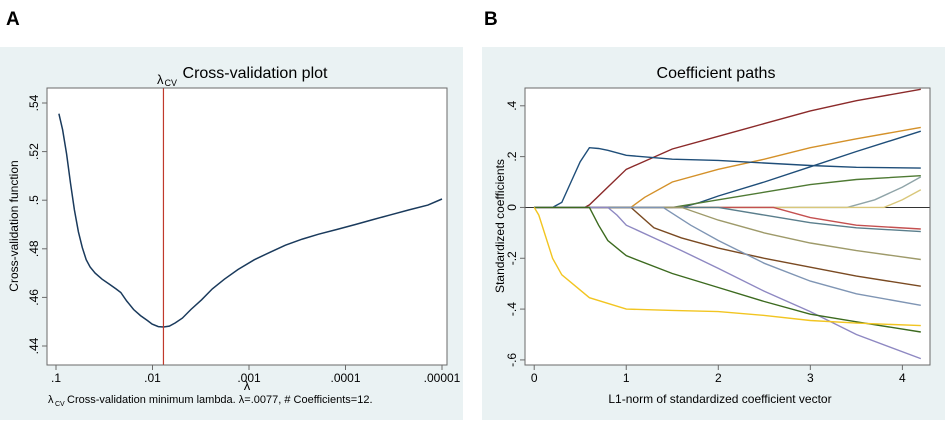  What do you see at coordinates (152, 378) in the screenshot?
I see `x-tick-label-a: .01` at bounding box center [152, 378].